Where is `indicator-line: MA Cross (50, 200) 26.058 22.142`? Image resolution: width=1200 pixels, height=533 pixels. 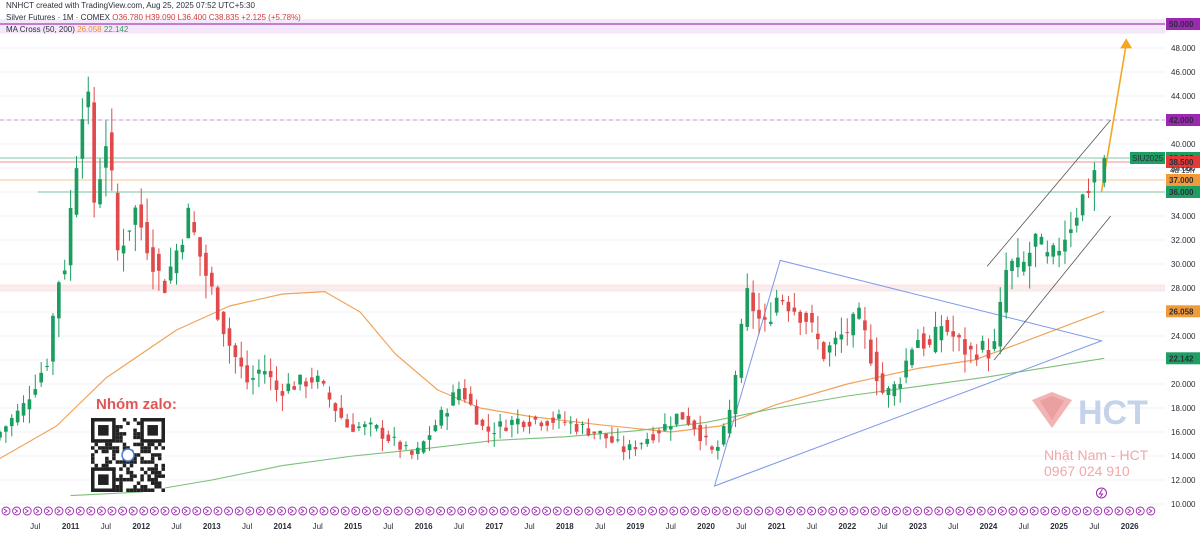 indicator-line: MA Cross (50, 200) 26.058 22.142 is located at coordinates (67, 29).